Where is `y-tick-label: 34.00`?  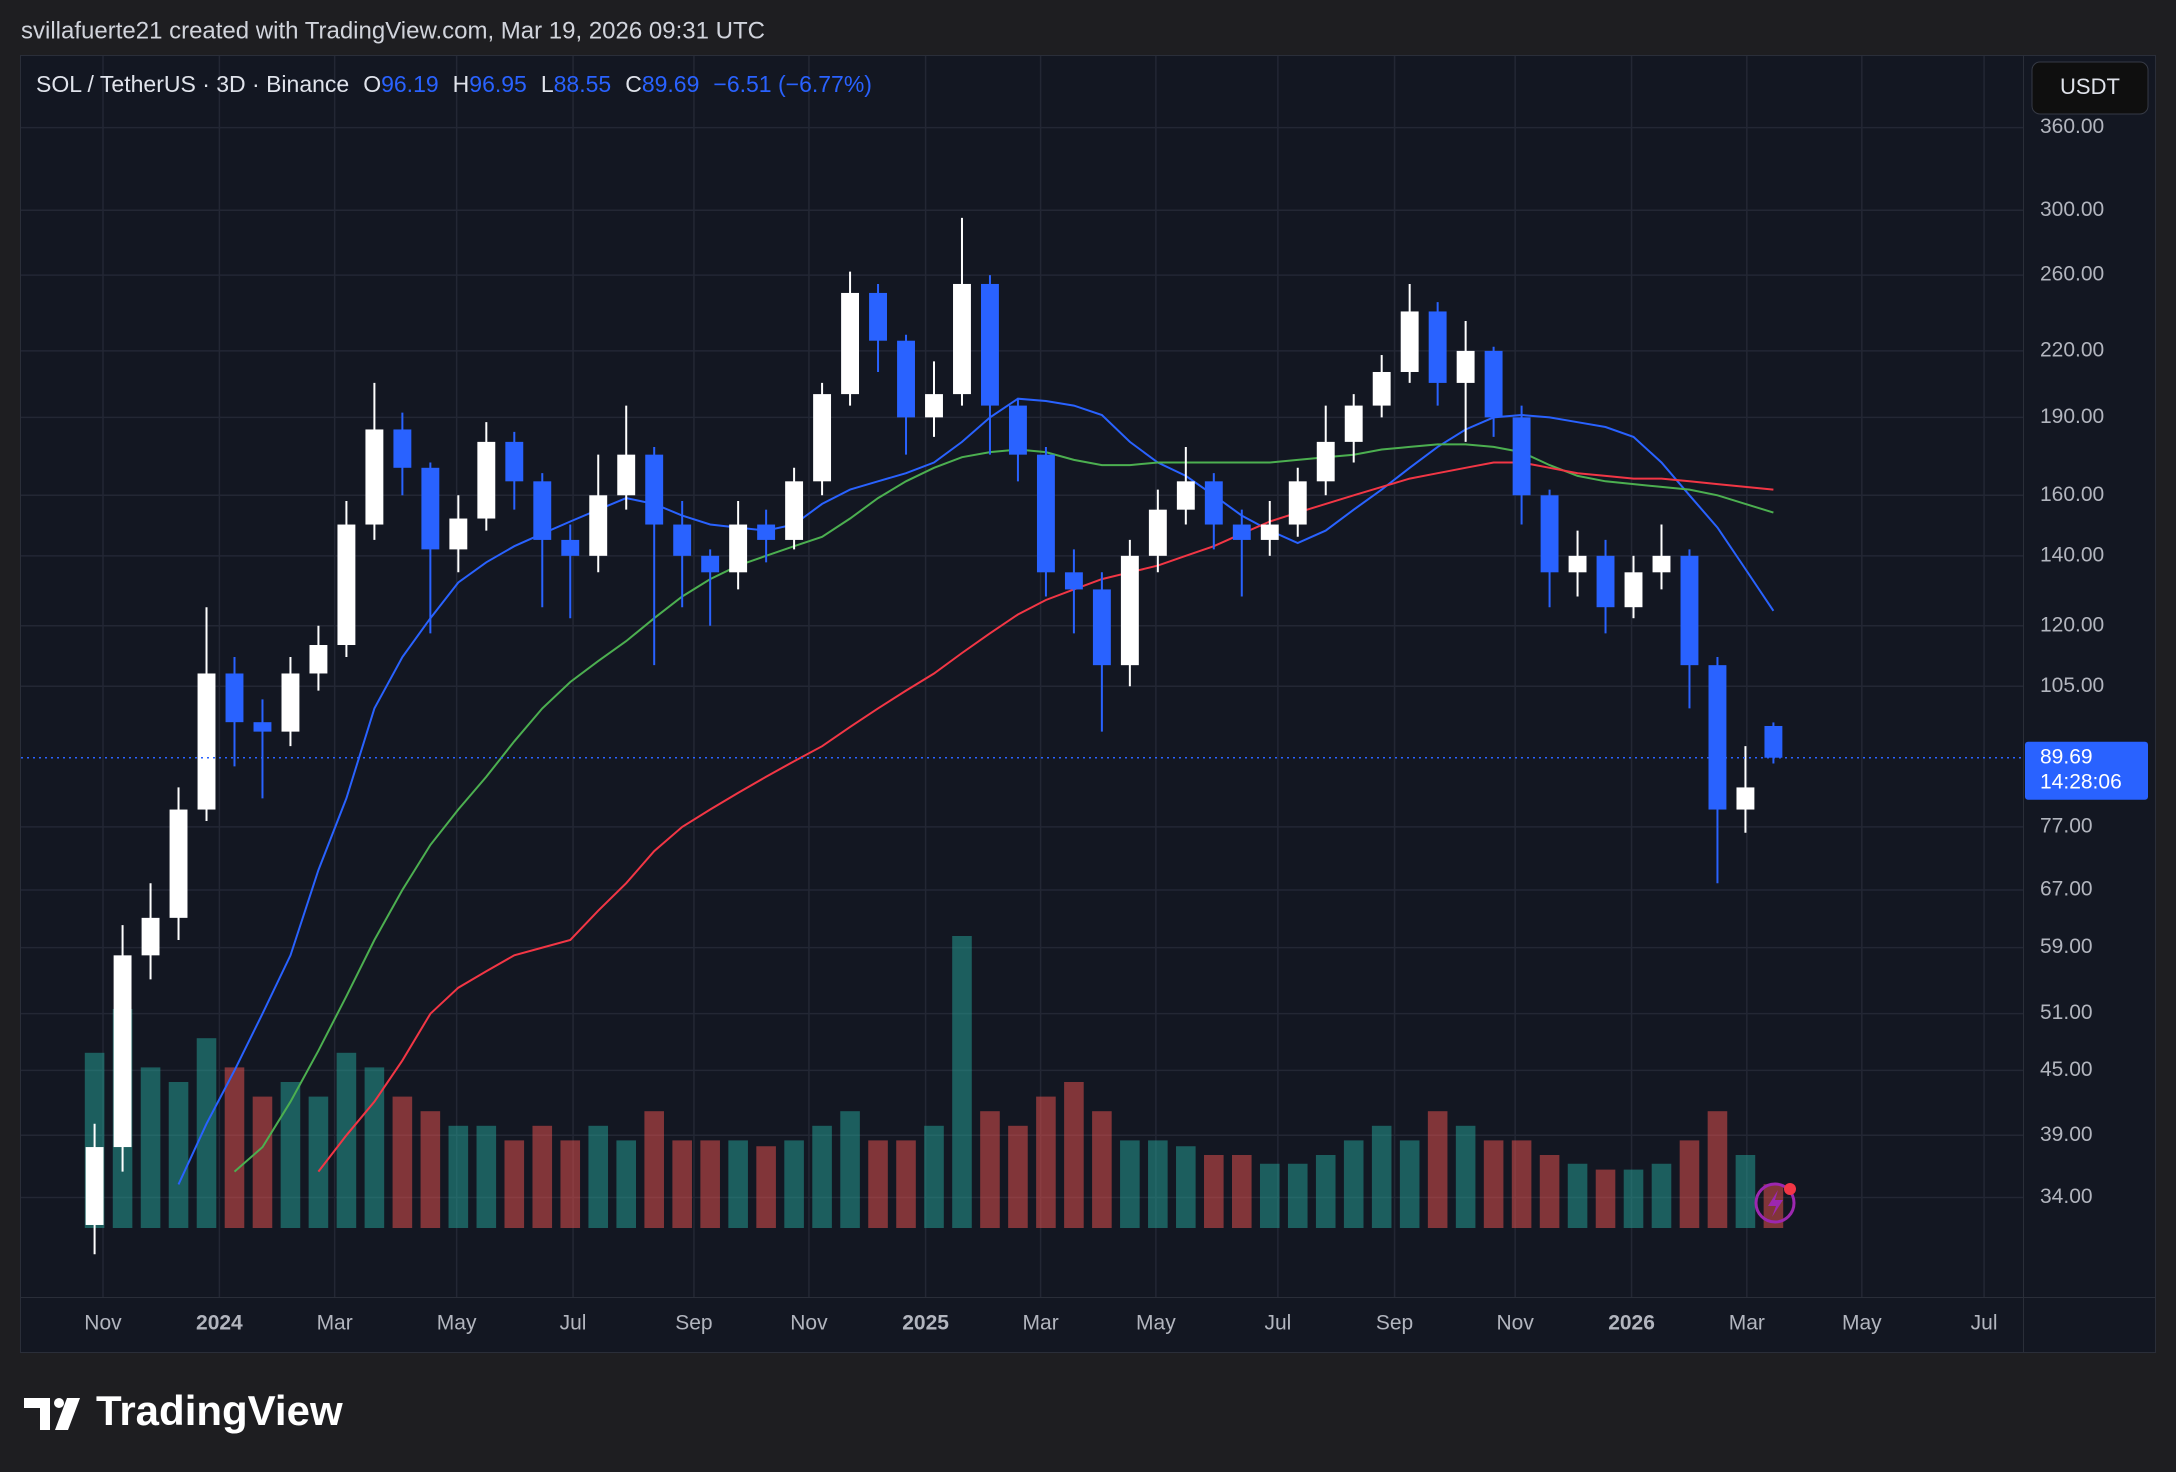
y-tick-label: 34.00 is located at coordinates (2066, 1196).